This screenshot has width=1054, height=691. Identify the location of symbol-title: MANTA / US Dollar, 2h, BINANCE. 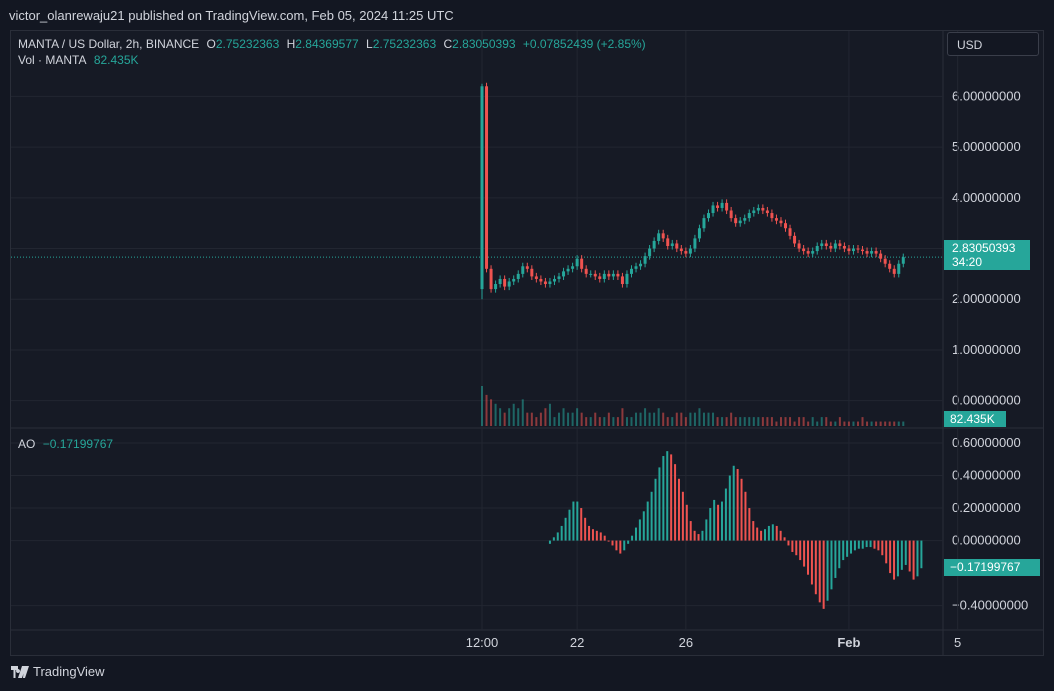
(108, 44).